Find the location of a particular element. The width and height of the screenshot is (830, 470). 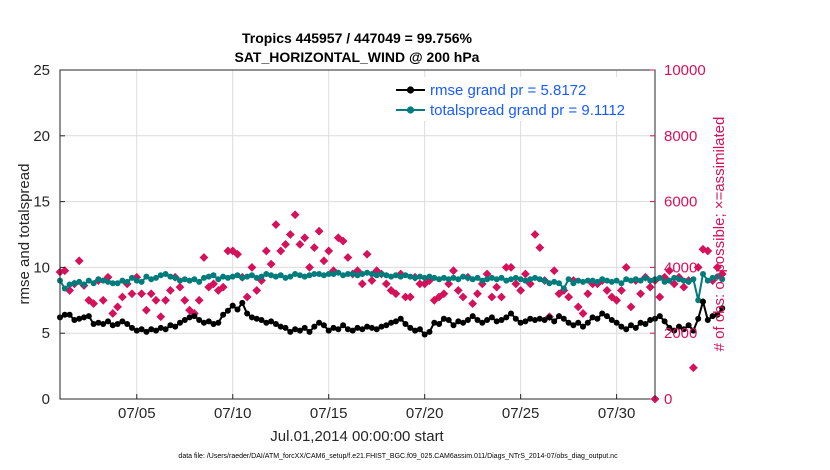

y-tick-label: 15 is located at coordinates (41, 202).